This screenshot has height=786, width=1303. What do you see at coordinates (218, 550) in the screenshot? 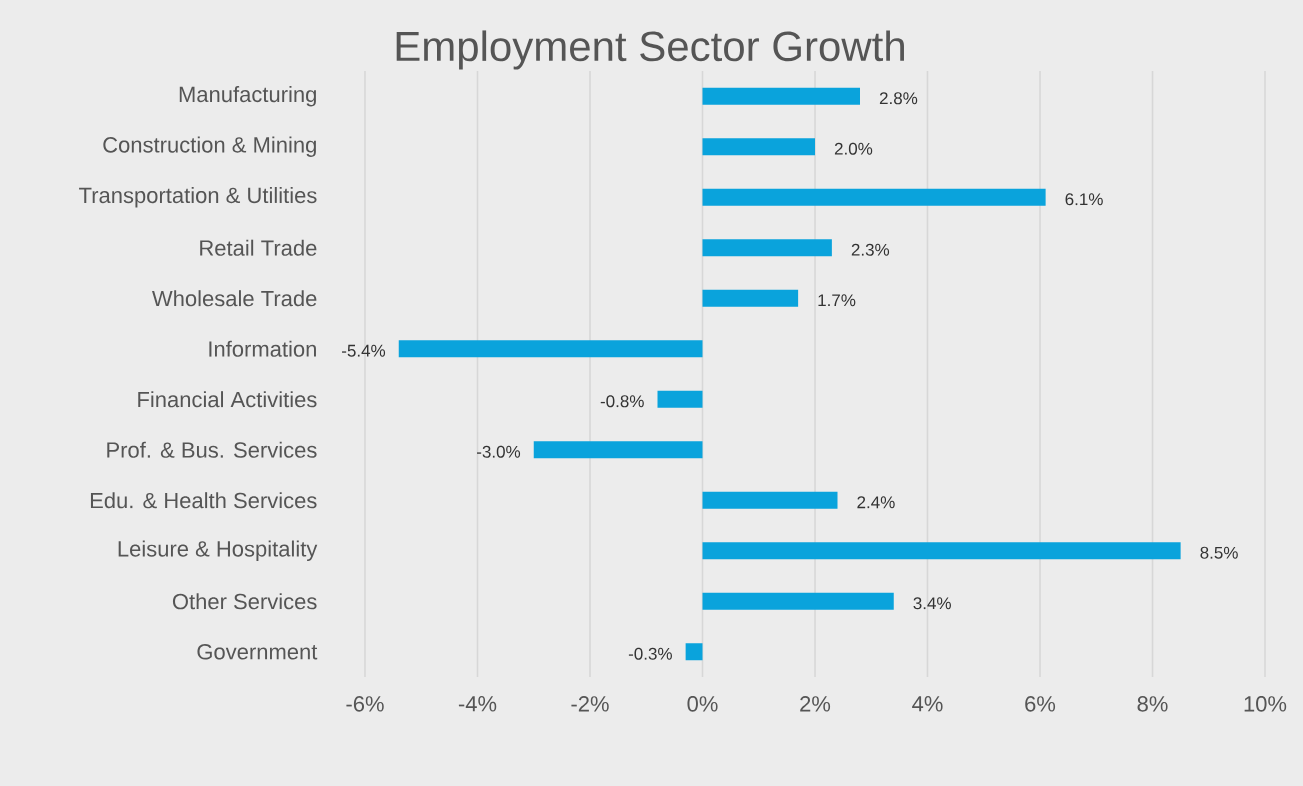
I see `y-tick-label: Leisure & Hospitality` at bounding box center [218, 550].